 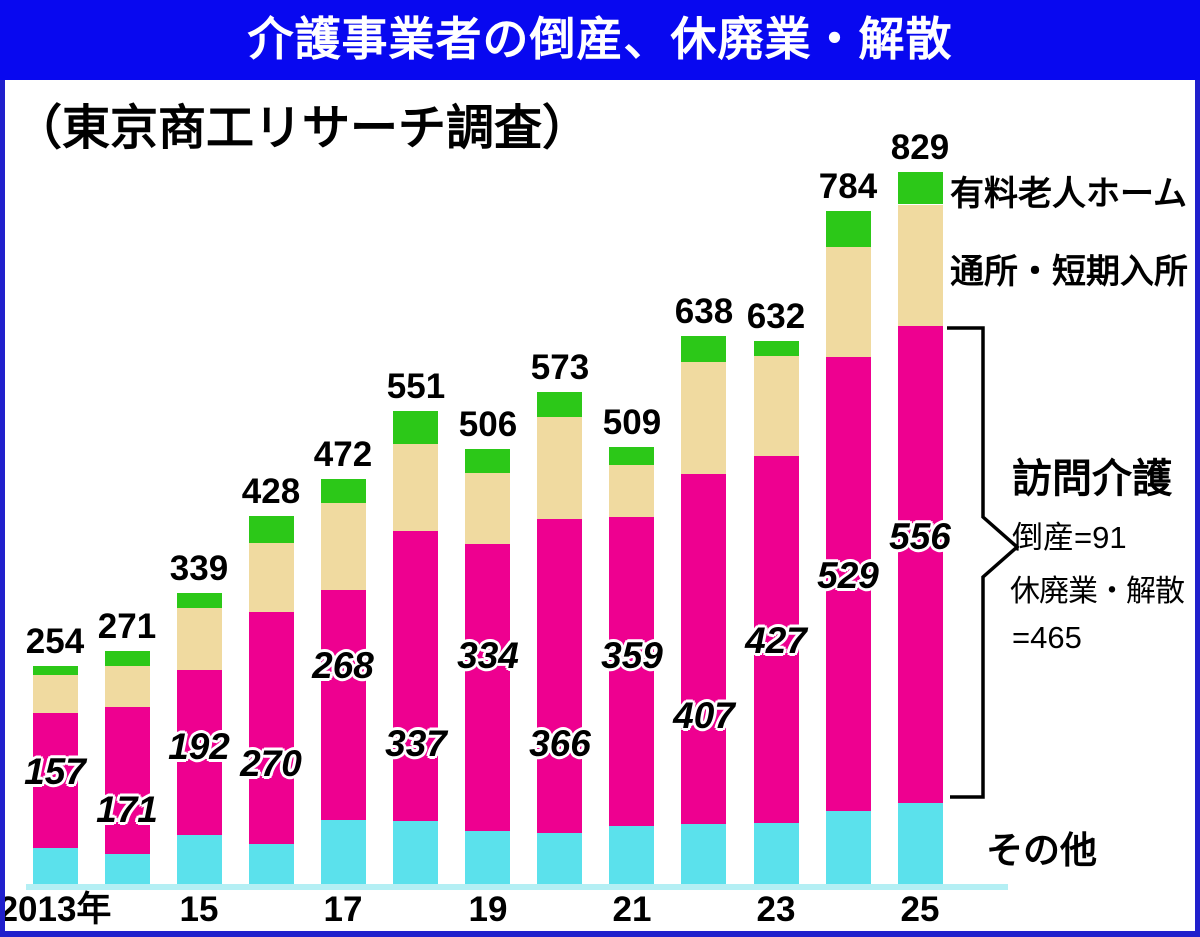 I want to click on bar-segment-daycare-2015, so click(x=199, y=639).